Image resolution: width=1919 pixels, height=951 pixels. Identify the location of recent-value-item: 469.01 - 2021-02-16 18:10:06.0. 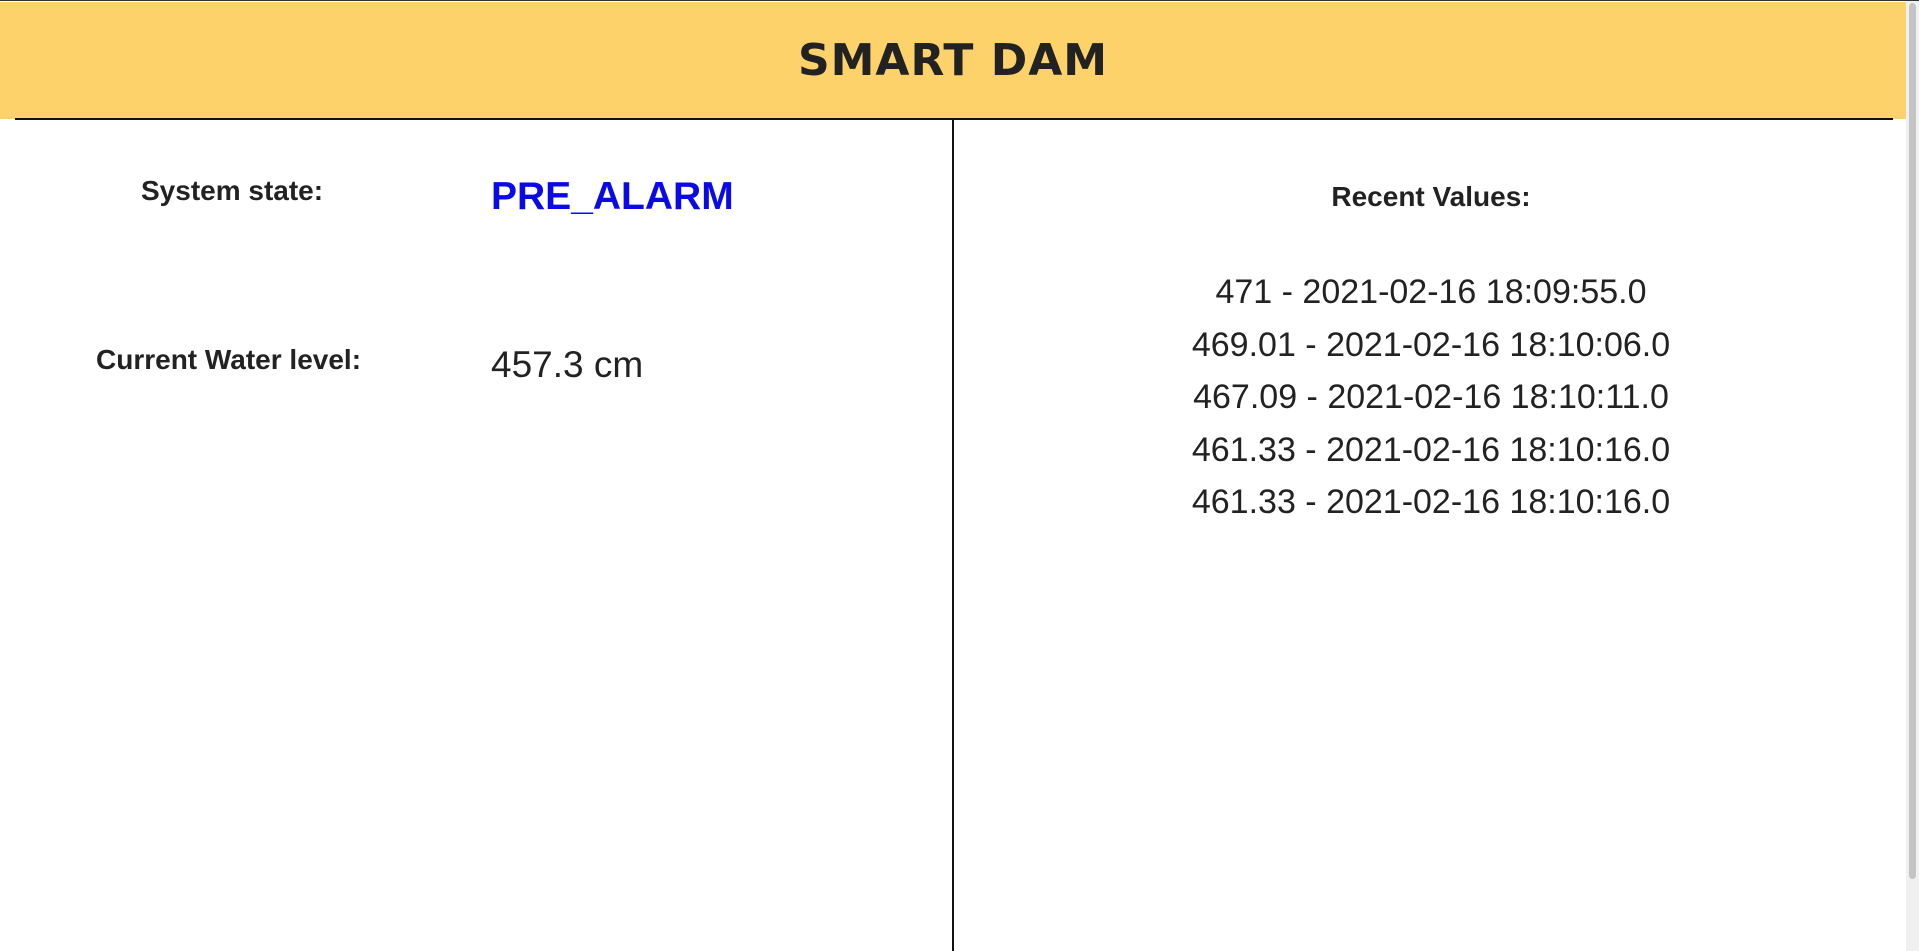
(1431, 344).